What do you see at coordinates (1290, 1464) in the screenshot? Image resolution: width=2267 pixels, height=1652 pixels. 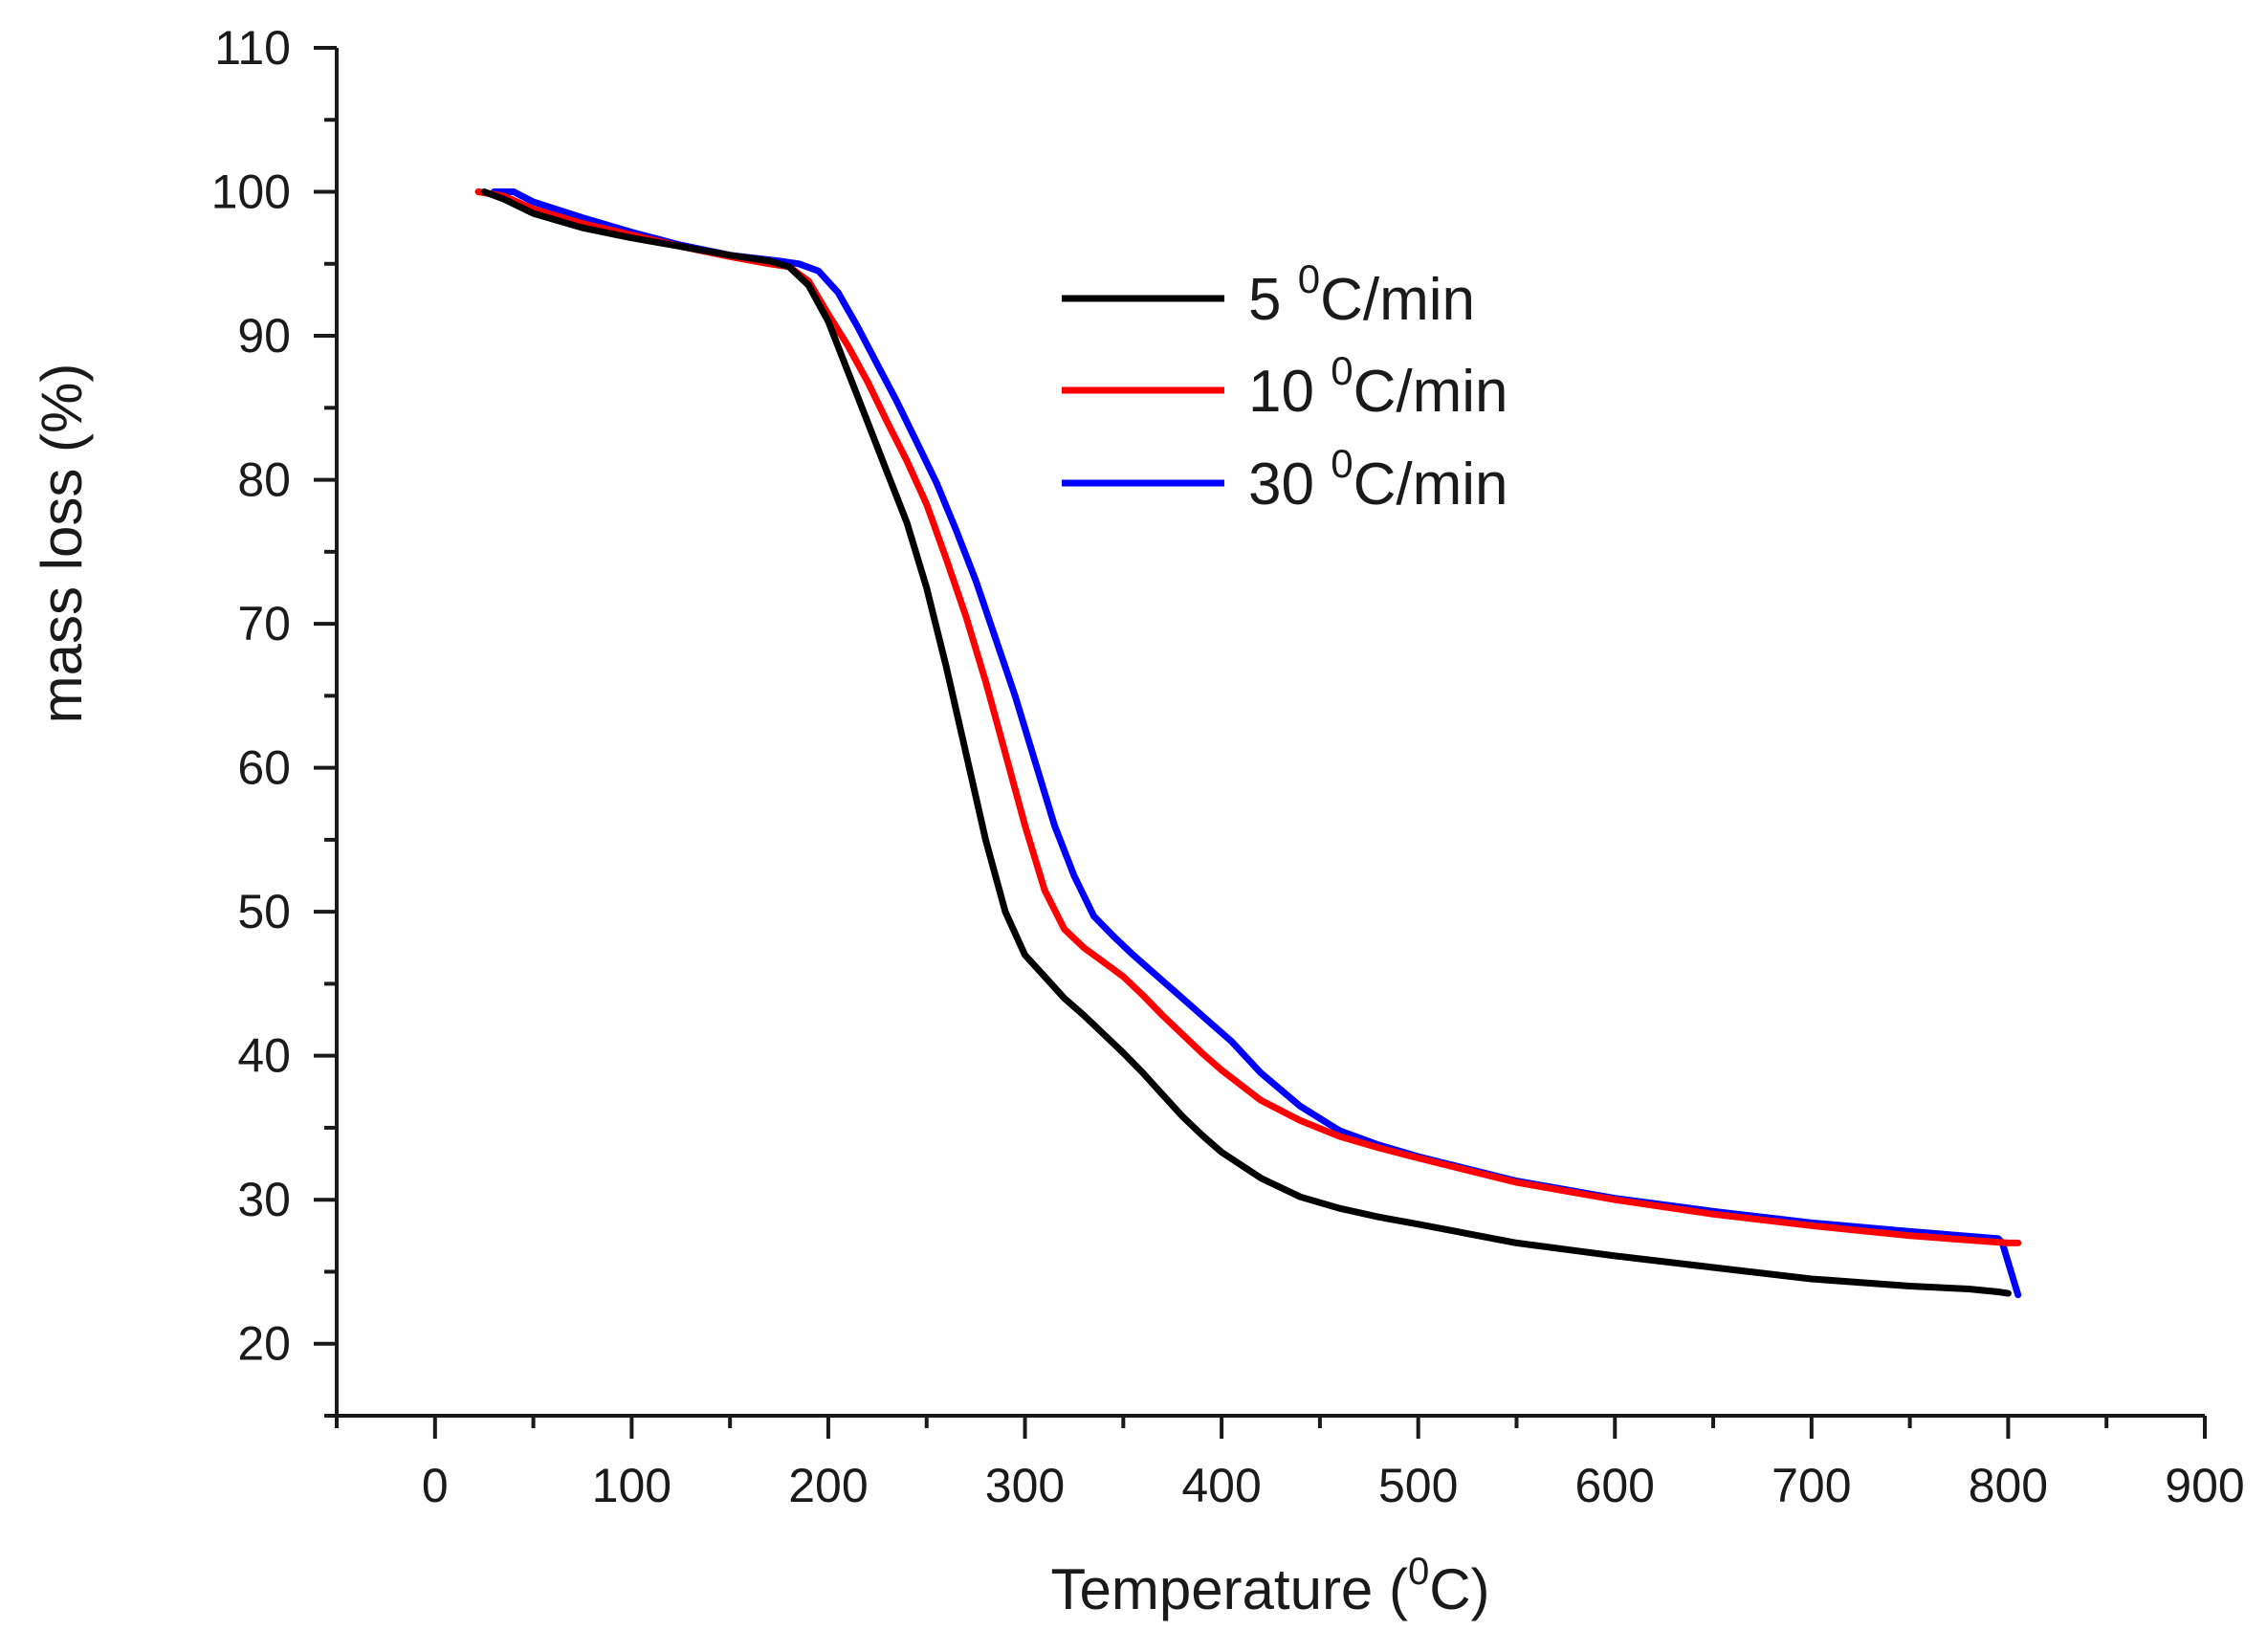 I see `x-tick-layer: 0 100 200 300 400 500 600 700 800 900` at bounding box center [1290, 1464].